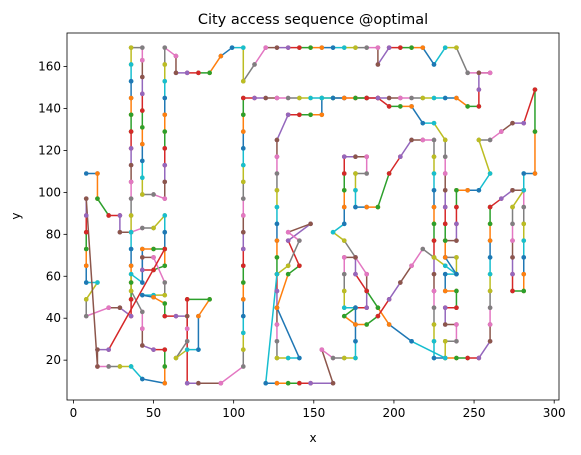 This screenshot has height=455, width=581. I want to click on x-tick-label: 150, so click(313, 413).